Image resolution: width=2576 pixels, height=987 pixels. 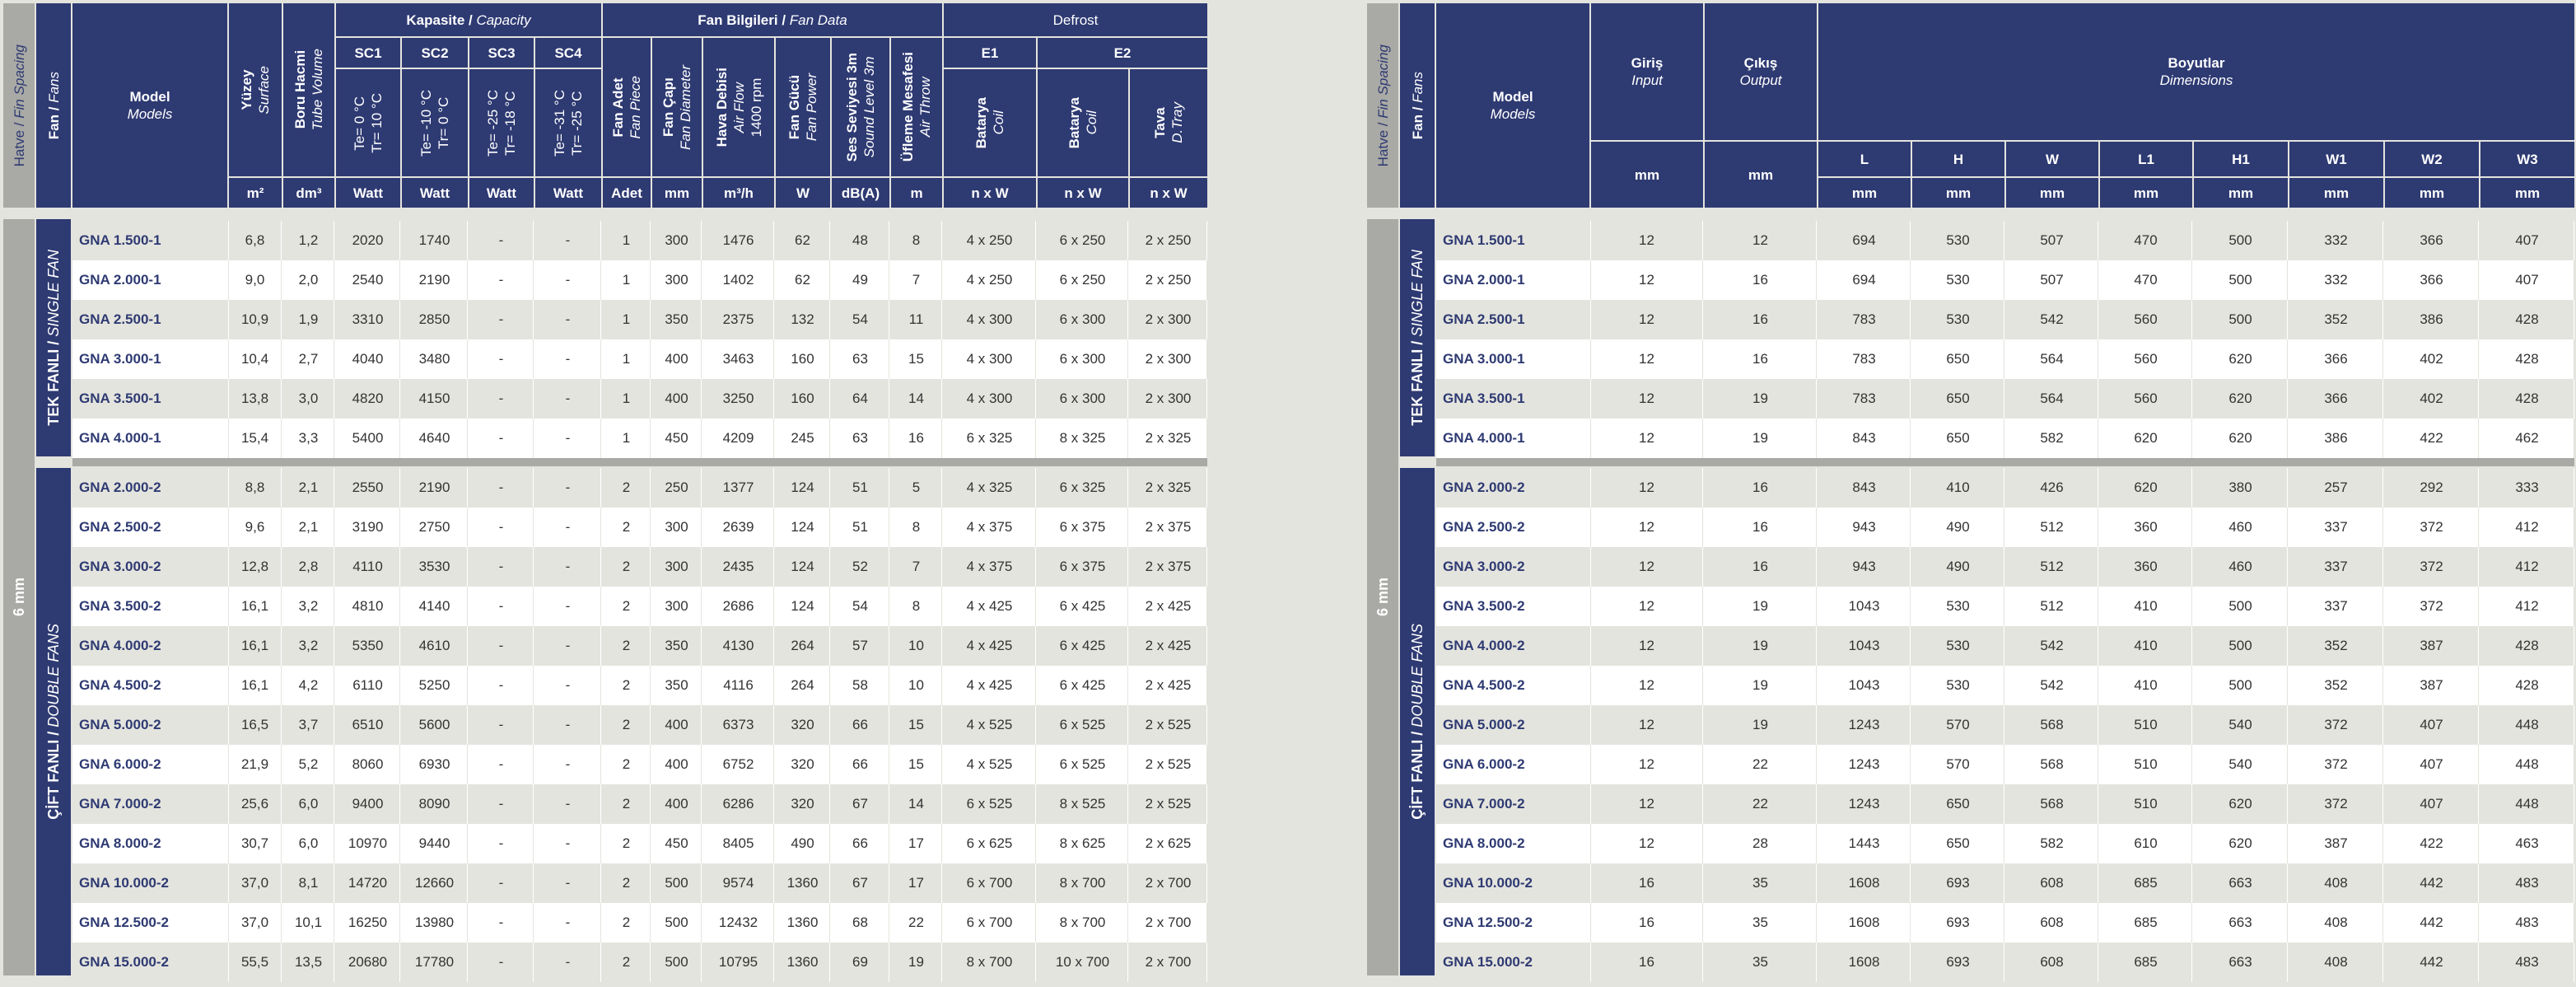 I want to click on table-cell: 11, so click(x=916, y=320).